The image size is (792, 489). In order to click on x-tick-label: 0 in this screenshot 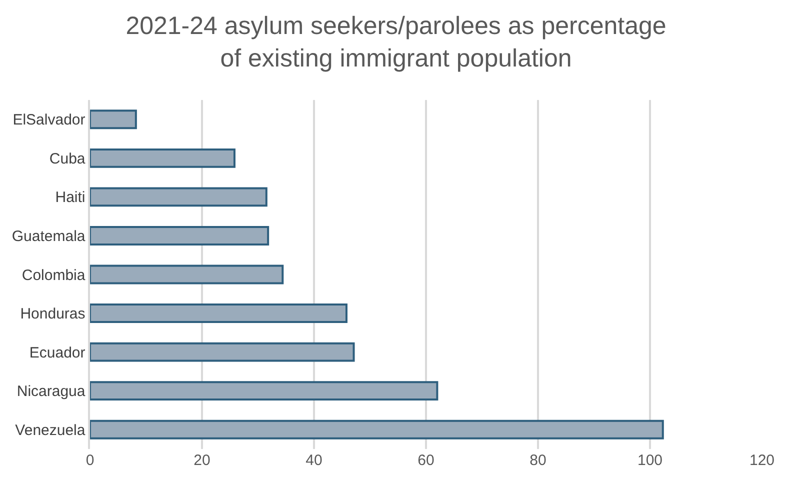, I will do `click(90, 460)`.